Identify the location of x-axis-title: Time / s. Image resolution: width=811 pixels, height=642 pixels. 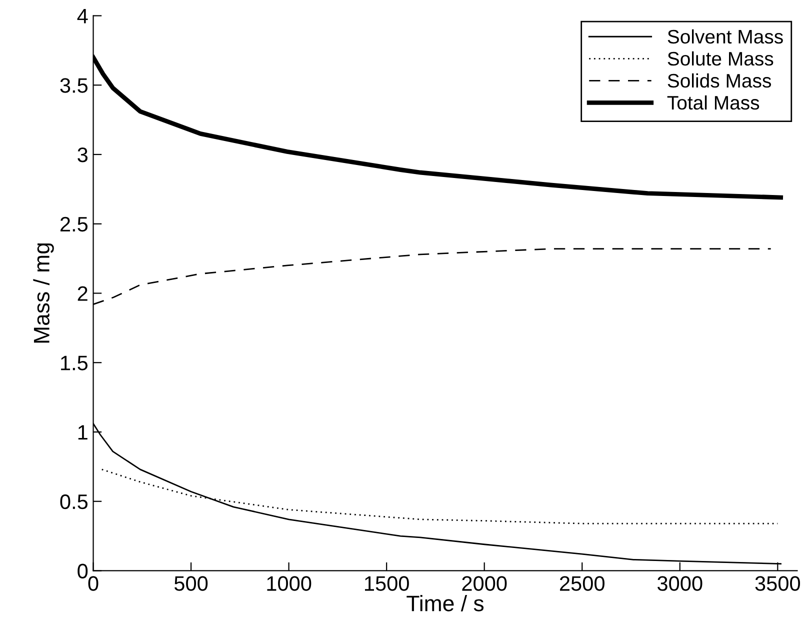
(445, 603).